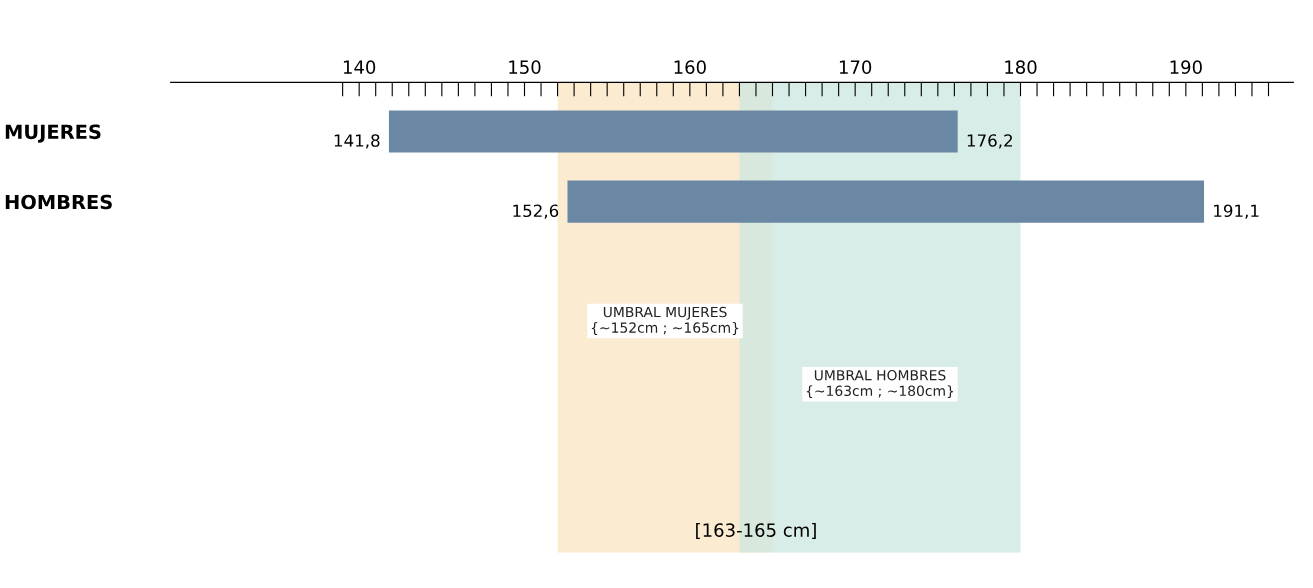 This screenshot has height=588, width=1313. Describe the element at coordinates (536, 211) in the screenshot. I see `annotation: 152,6` at that location.